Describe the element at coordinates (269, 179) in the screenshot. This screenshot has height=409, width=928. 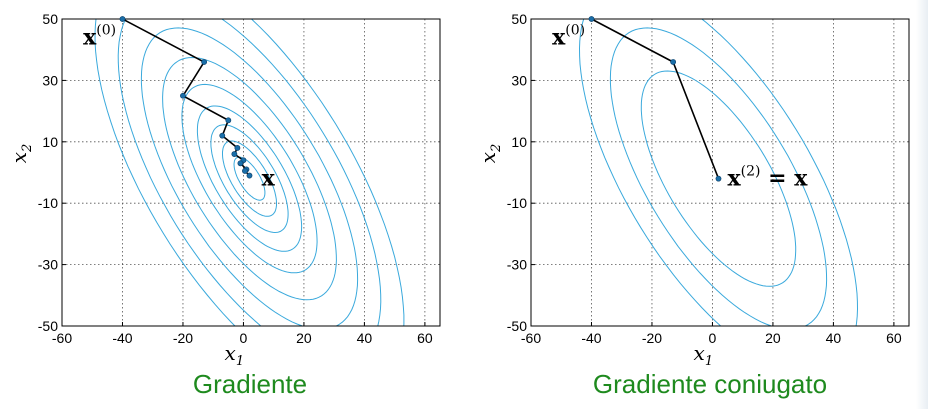
I see `point-annotation: x` at that location.